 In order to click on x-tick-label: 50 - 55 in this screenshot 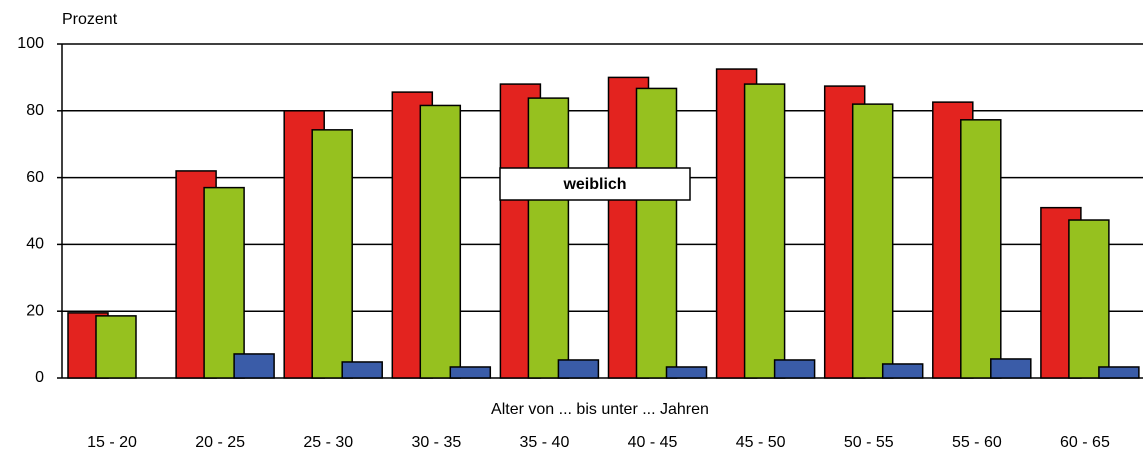, I will do `click(869, 442)`.